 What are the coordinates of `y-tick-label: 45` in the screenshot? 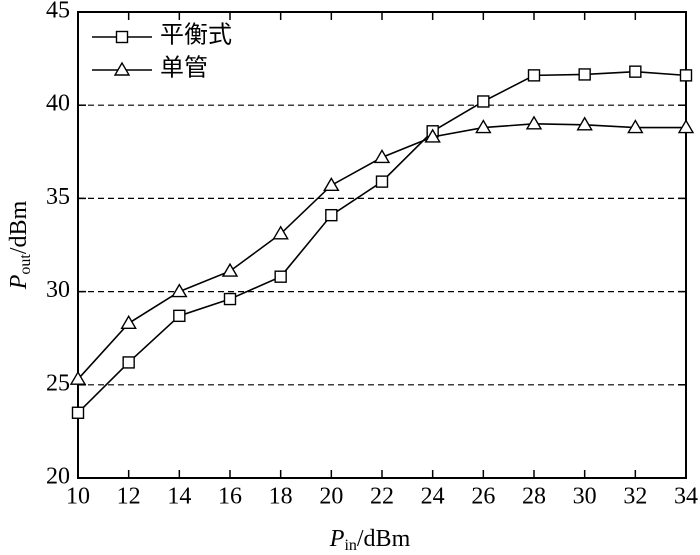 It's located at (58, 12).